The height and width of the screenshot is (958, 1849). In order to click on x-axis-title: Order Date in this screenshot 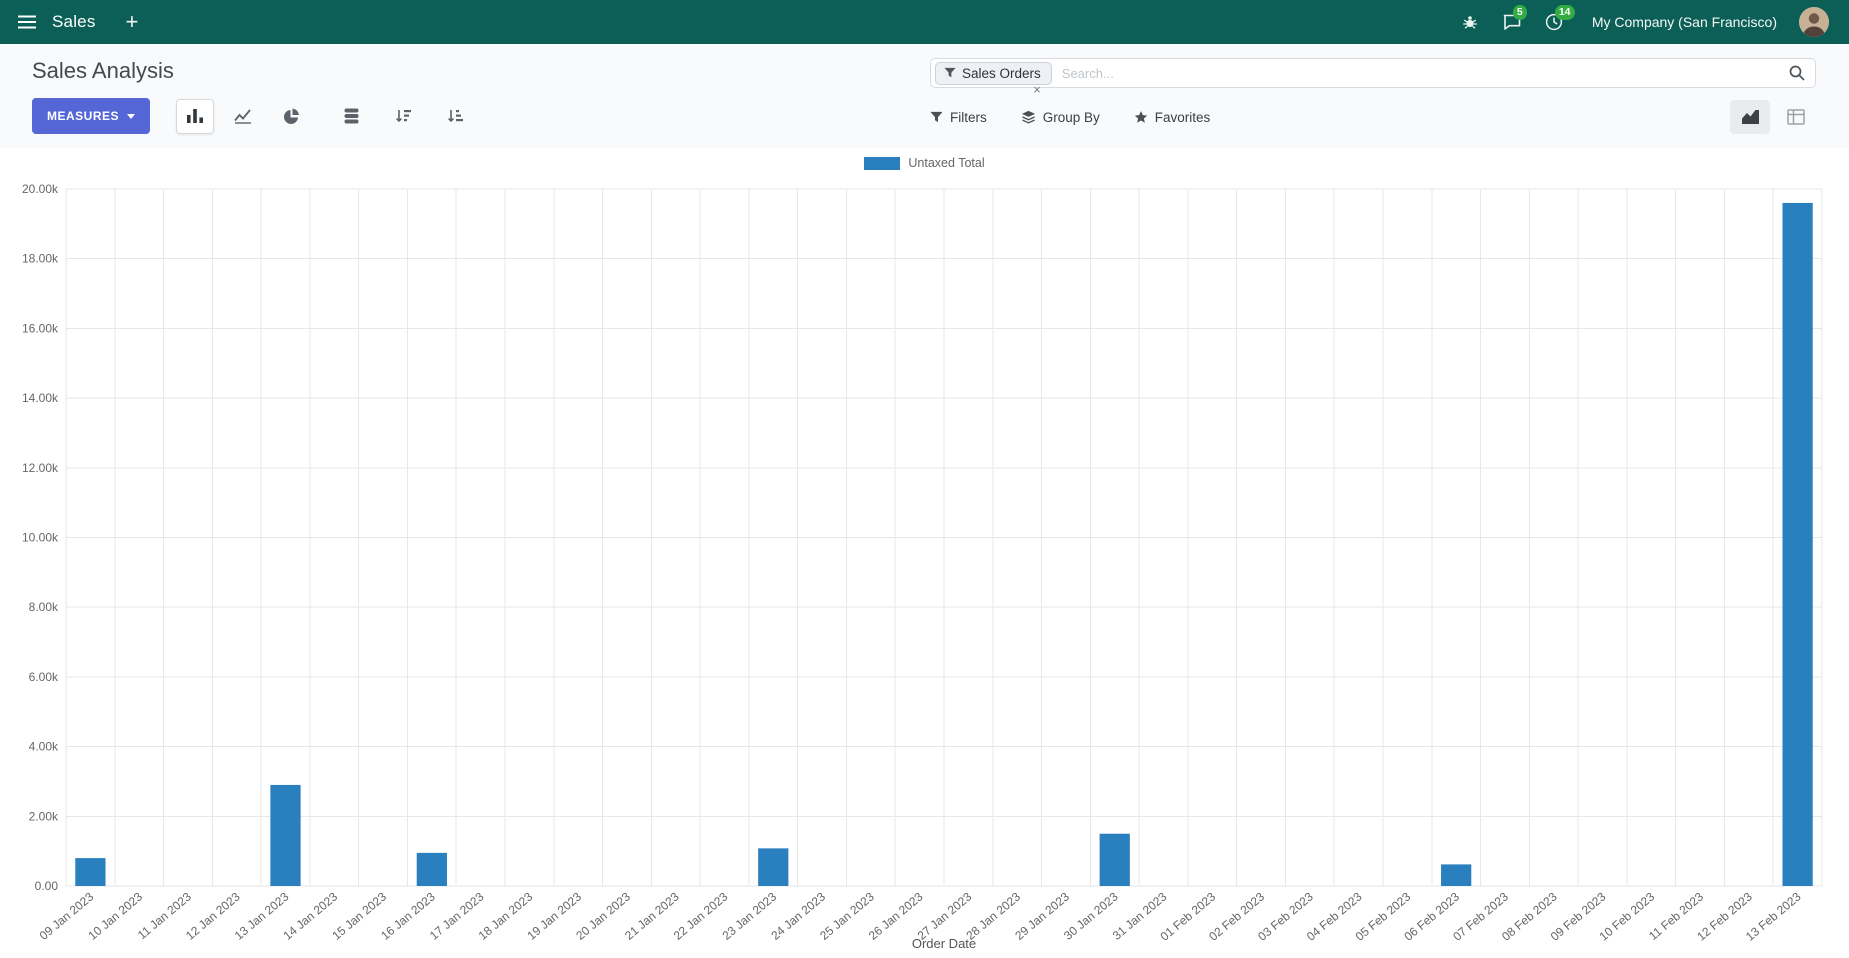, I will do `click(944, 943)`.